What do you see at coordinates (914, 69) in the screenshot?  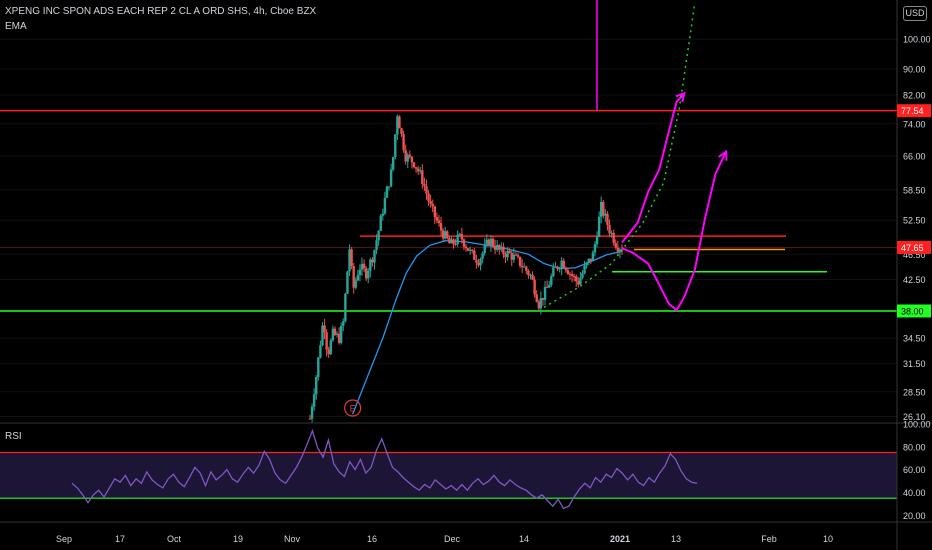 I see `price-tick-label: 90.00` at bounding box center [914, 69].